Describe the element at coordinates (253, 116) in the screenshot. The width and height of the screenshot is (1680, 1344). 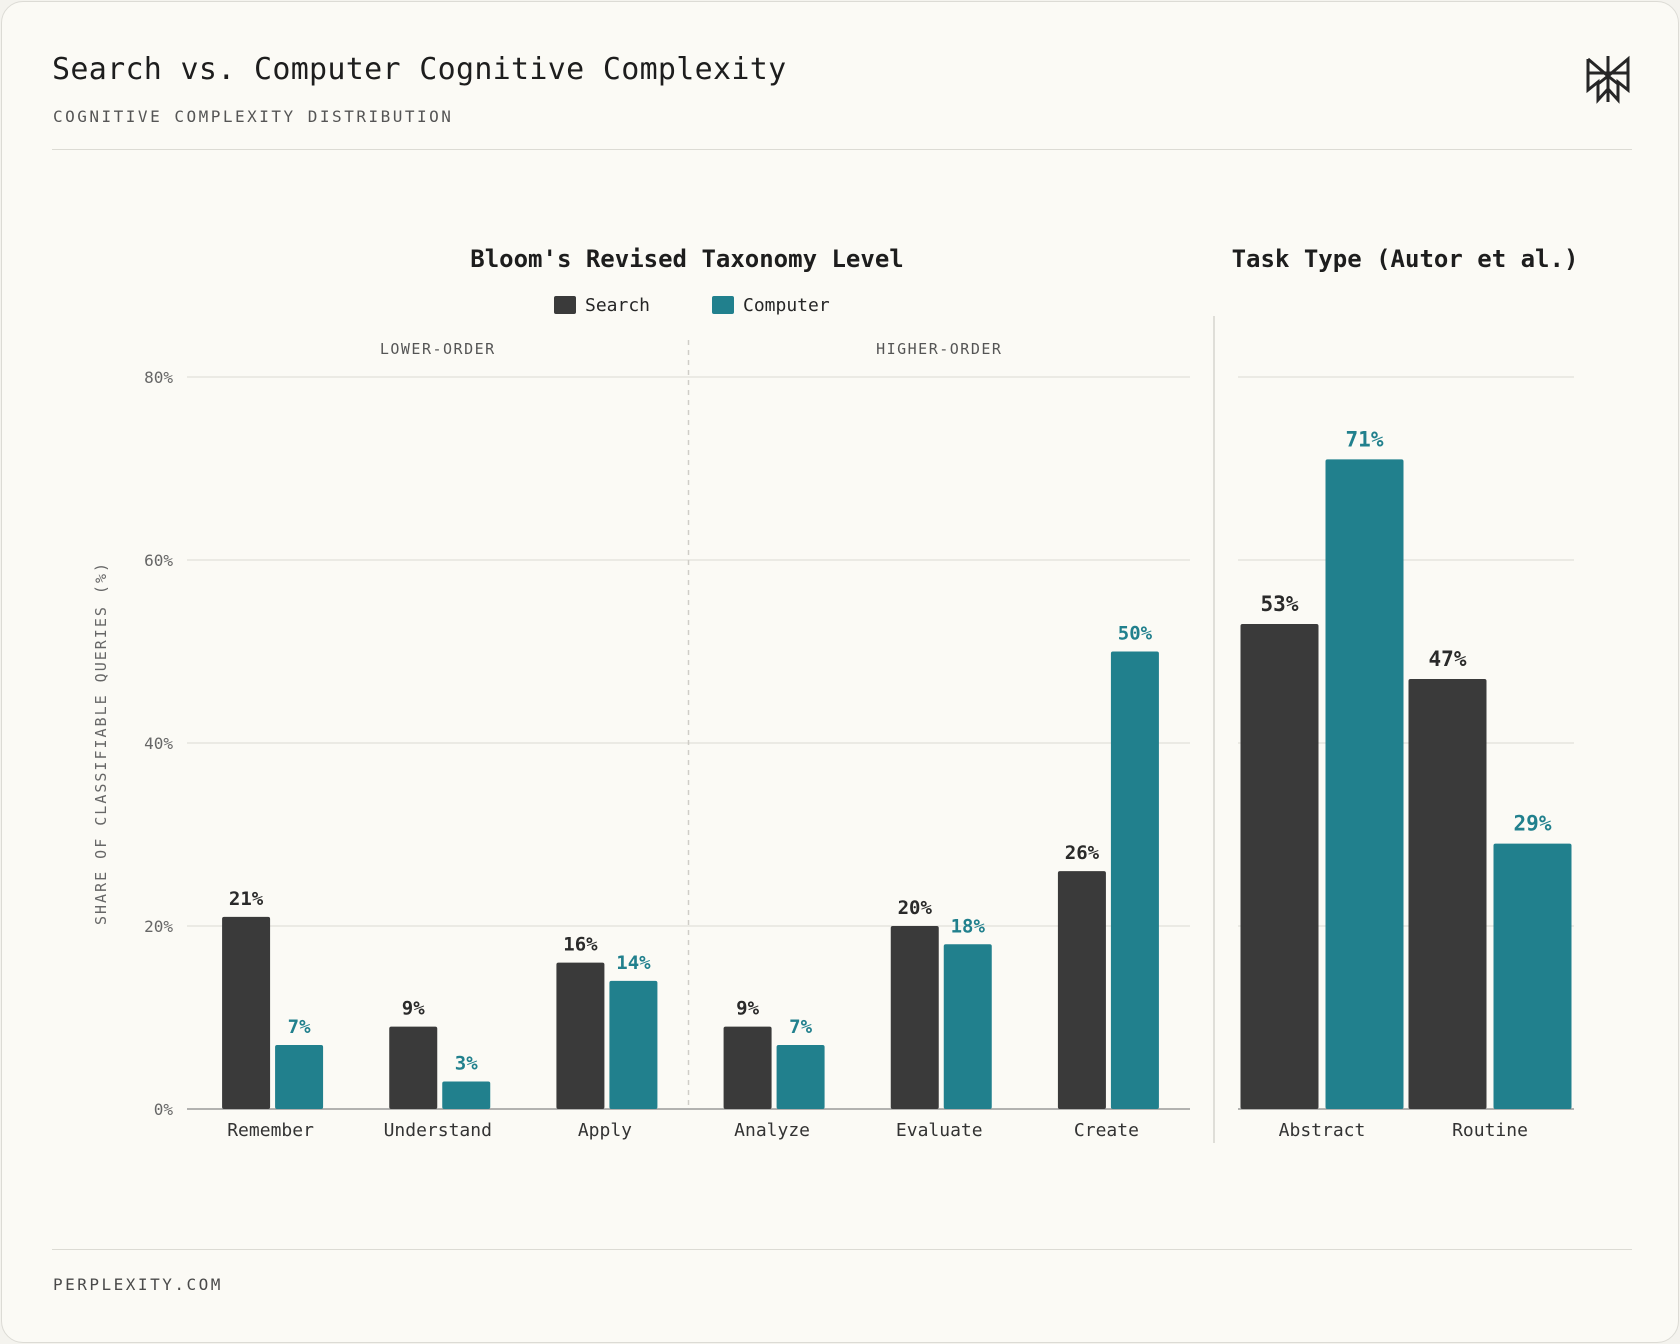
I see `page-subtitle: COGNITIVE COMPLEXITY DISTRIBUTION` at that location.